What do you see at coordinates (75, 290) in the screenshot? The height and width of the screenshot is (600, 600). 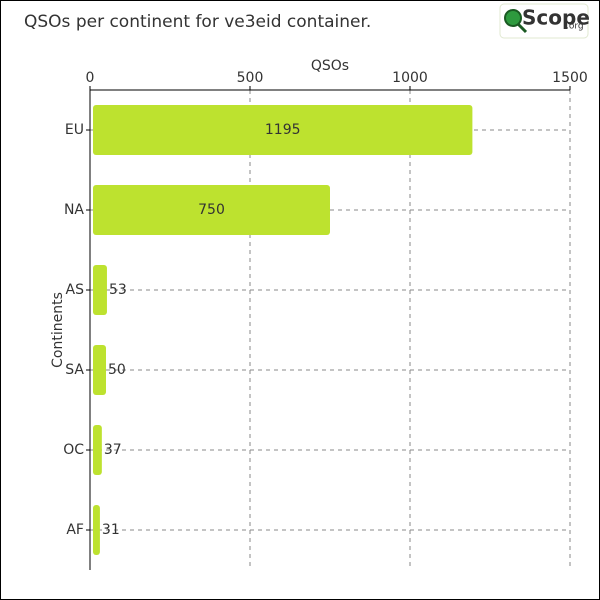 I see `y-tick-label: AS` at bounding box center [75, 290].